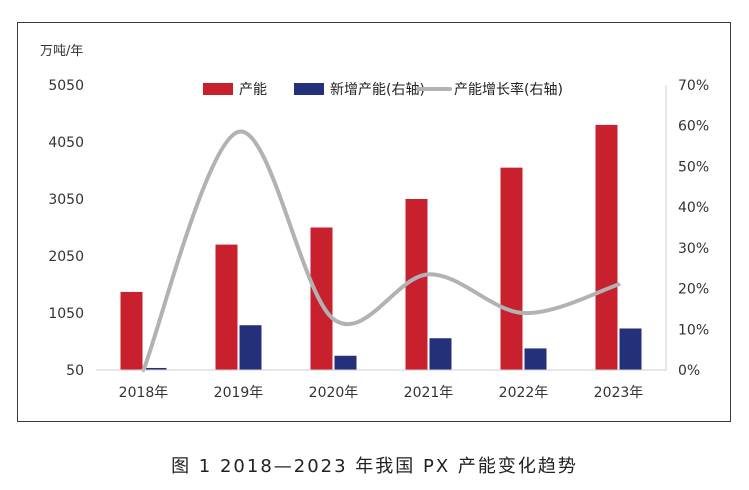  What do you see at coordinates (524, 393) in the screenshot?
I see `x-tick-label: 2022年` at bounding box center [524, 393].